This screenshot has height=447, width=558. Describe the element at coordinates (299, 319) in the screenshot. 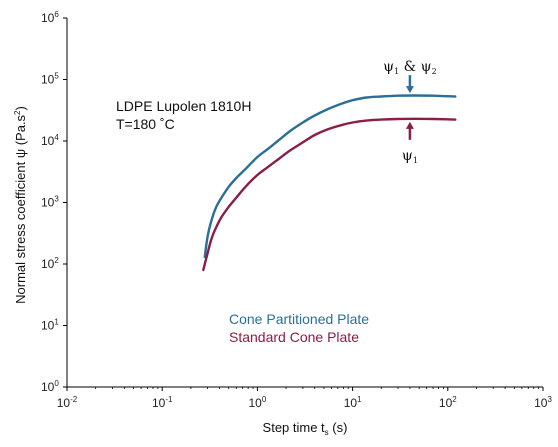

I see `legend-entry-cone-partitioned-plate: Cone Partitioned Plate` at that location.